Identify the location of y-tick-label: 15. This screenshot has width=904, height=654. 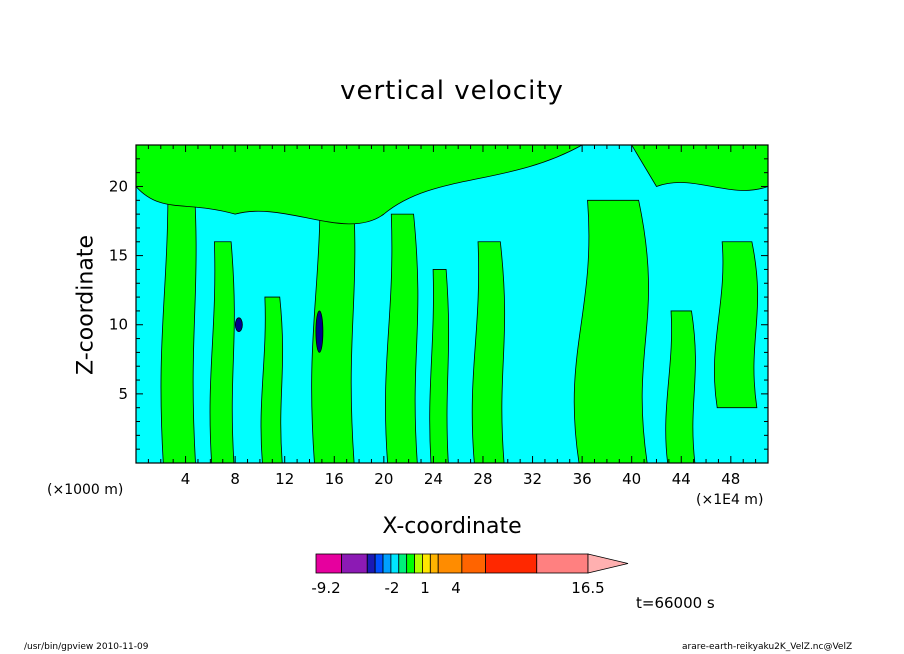
(118, 256).